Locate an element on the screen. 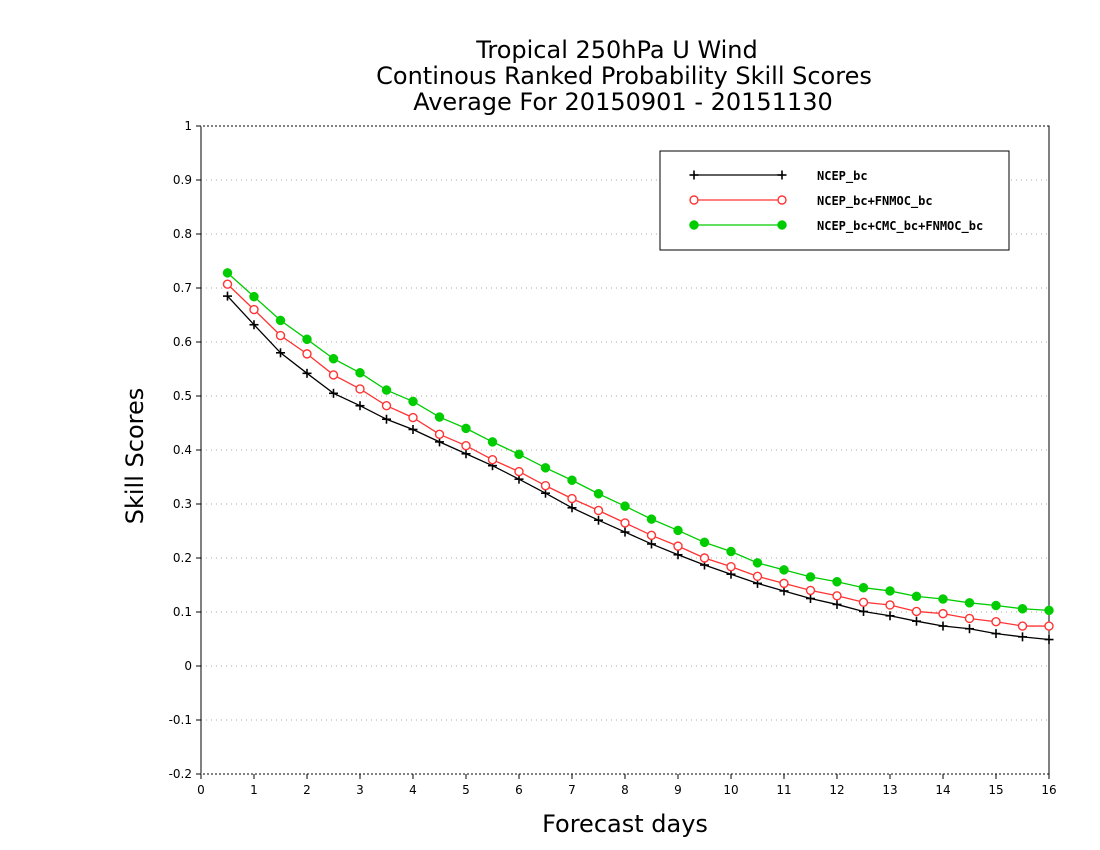  legend-samples is located at coordinates (738, 200).